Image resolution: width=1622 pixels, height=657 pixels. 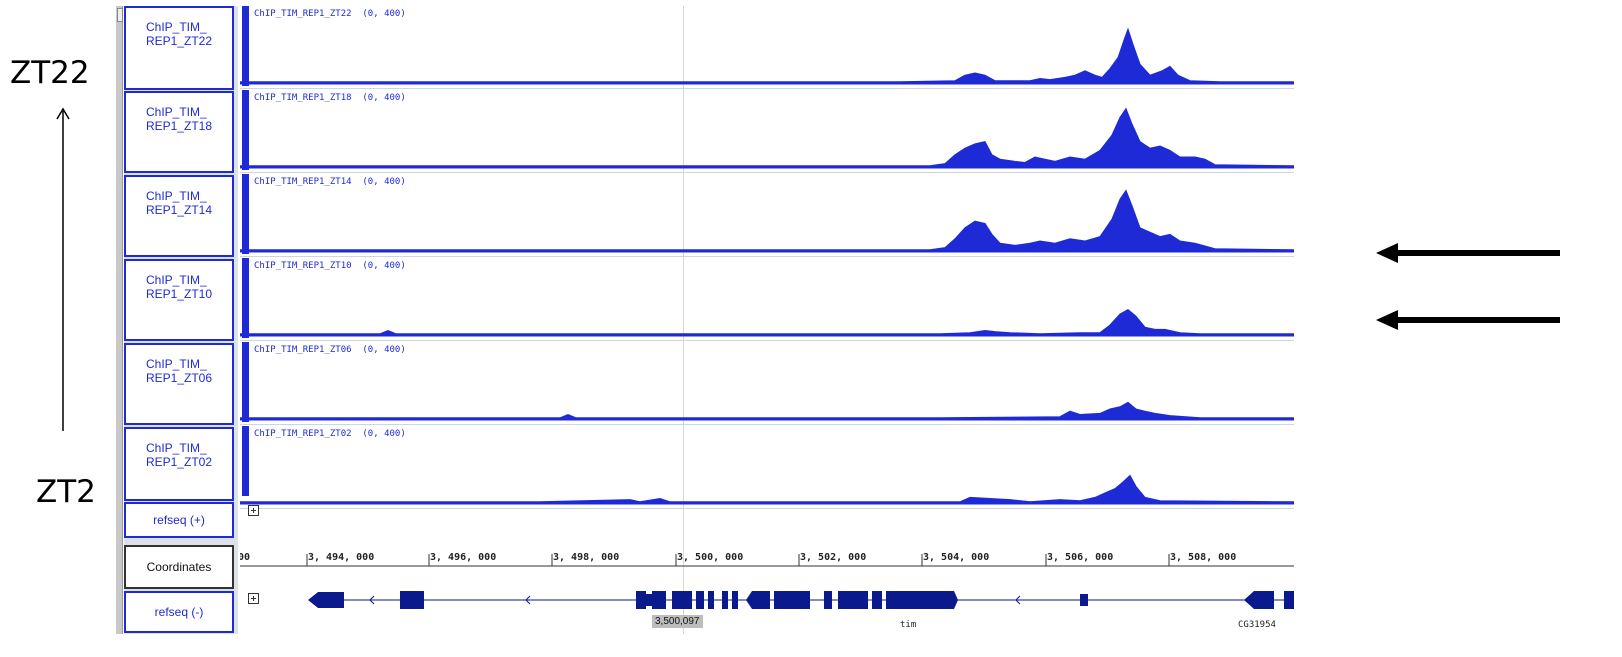 What do you see at coordinates (833, 557) in the screenshot?
I see `coordinate-tick: 3, 502, 000` at bounding box center [833, 557].